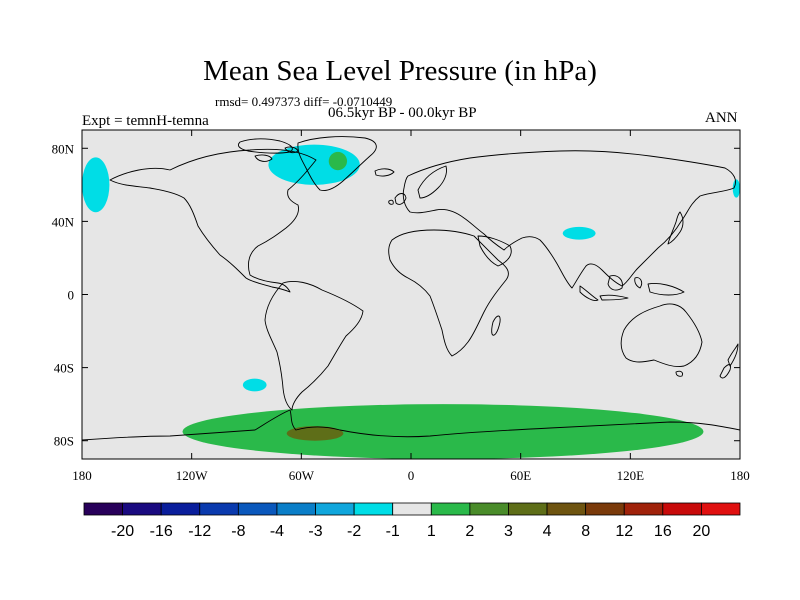 The width and height of the screenshot is (800, 600). Describe the element at coordinates (64, 368) in the screenshot. I see `y-tick-label: 40S` at that location.